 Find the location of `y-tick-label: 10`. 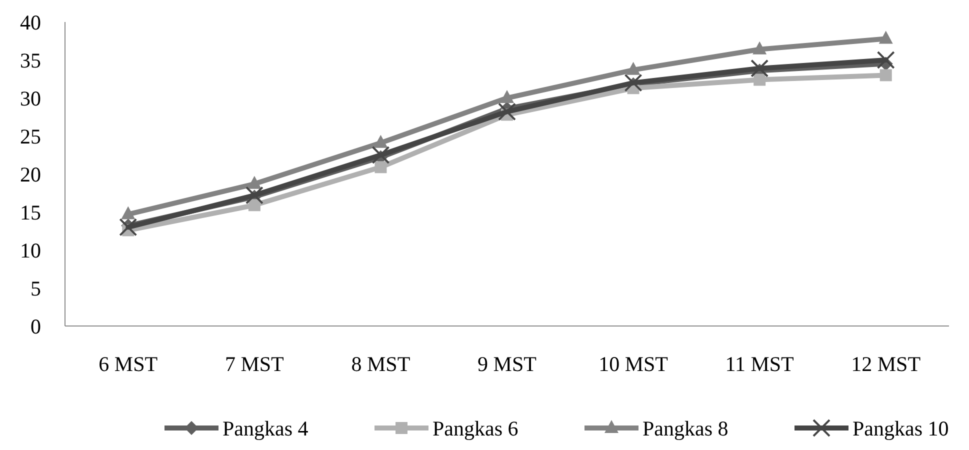

y-tick-label: 10 is located at coordinates (30, 250).